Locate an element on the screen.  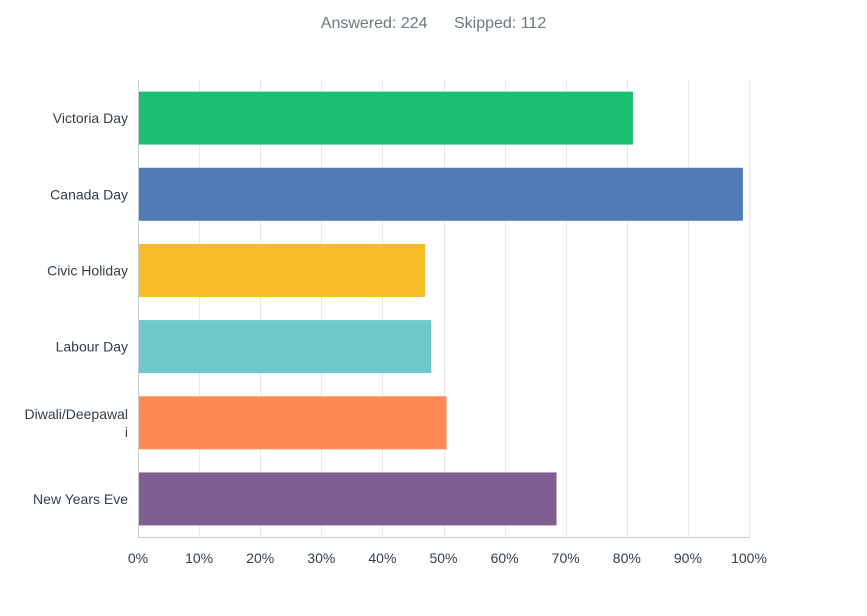
x-tick-label: 10% is located at coordinates (199, 558).